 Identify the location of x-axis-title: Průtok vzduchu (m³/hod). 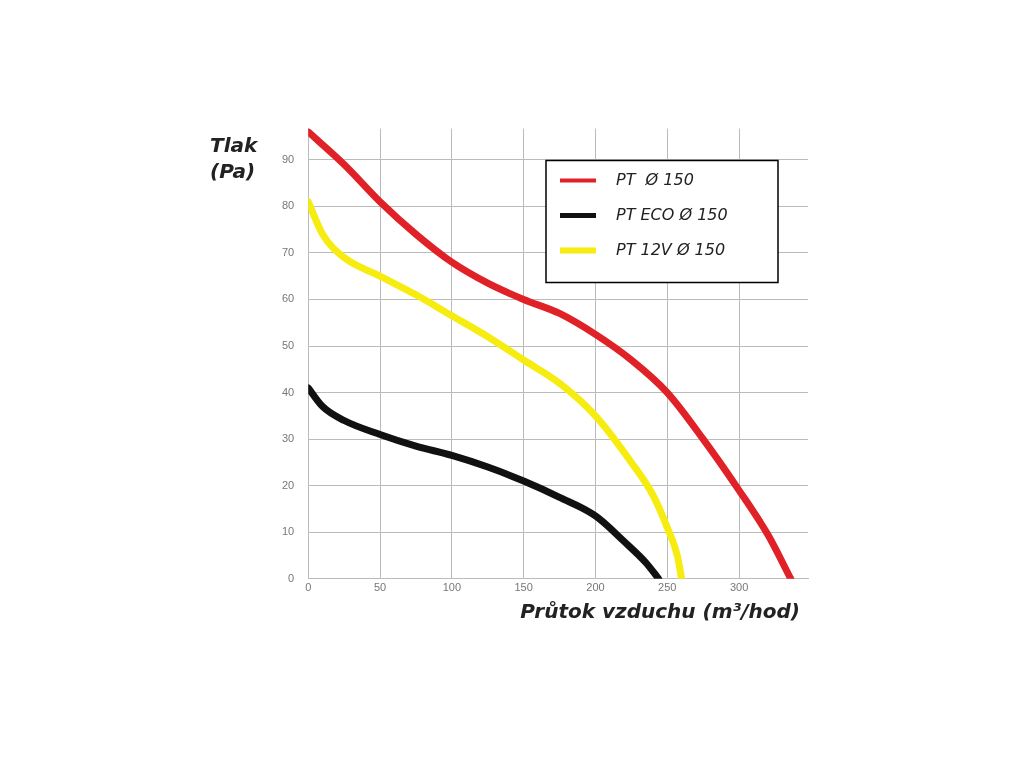
(660, 611).